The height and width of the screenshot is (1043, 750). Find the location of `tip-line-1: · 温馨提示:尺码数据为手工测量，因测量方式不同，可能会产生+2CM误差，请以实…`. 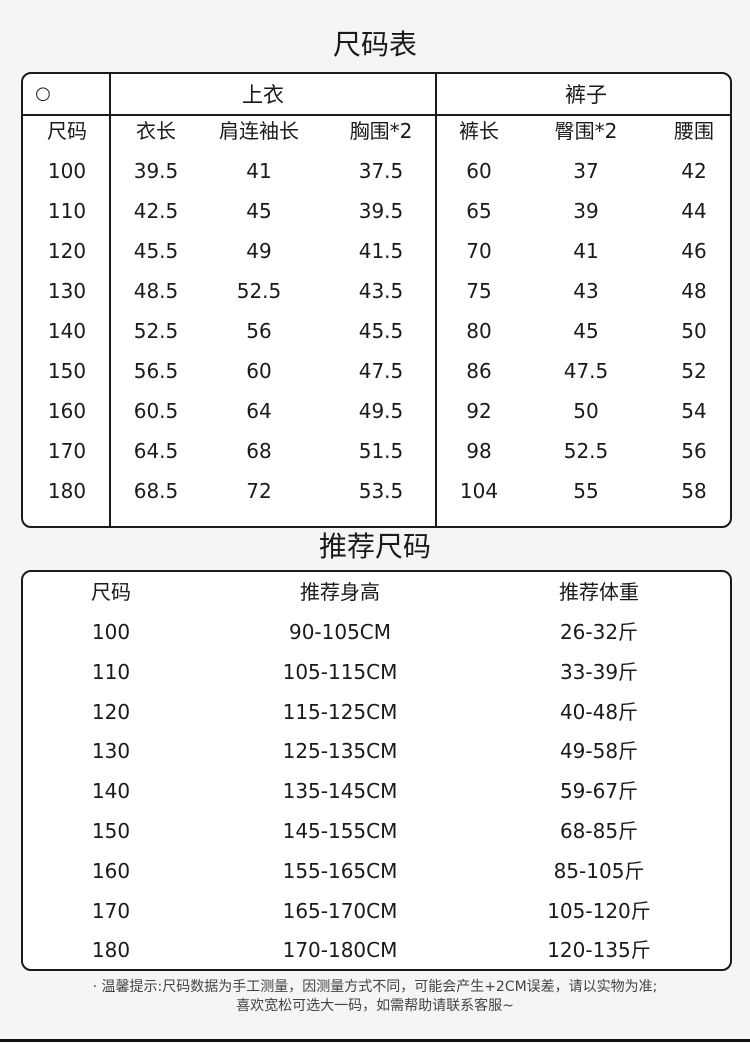

tip-line-1: · 温馨提示:尺码数据为手工测量，因测量方式不同，可能会产生+2CM误差，请以实… is located at coordinates (375, 987).